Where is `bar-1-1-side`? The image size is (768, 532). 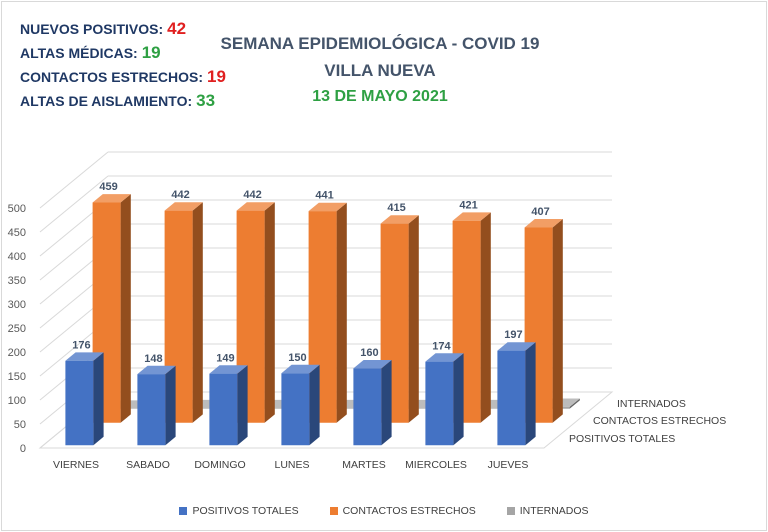
bar-1-1-side is located at coordinates (197, 312).